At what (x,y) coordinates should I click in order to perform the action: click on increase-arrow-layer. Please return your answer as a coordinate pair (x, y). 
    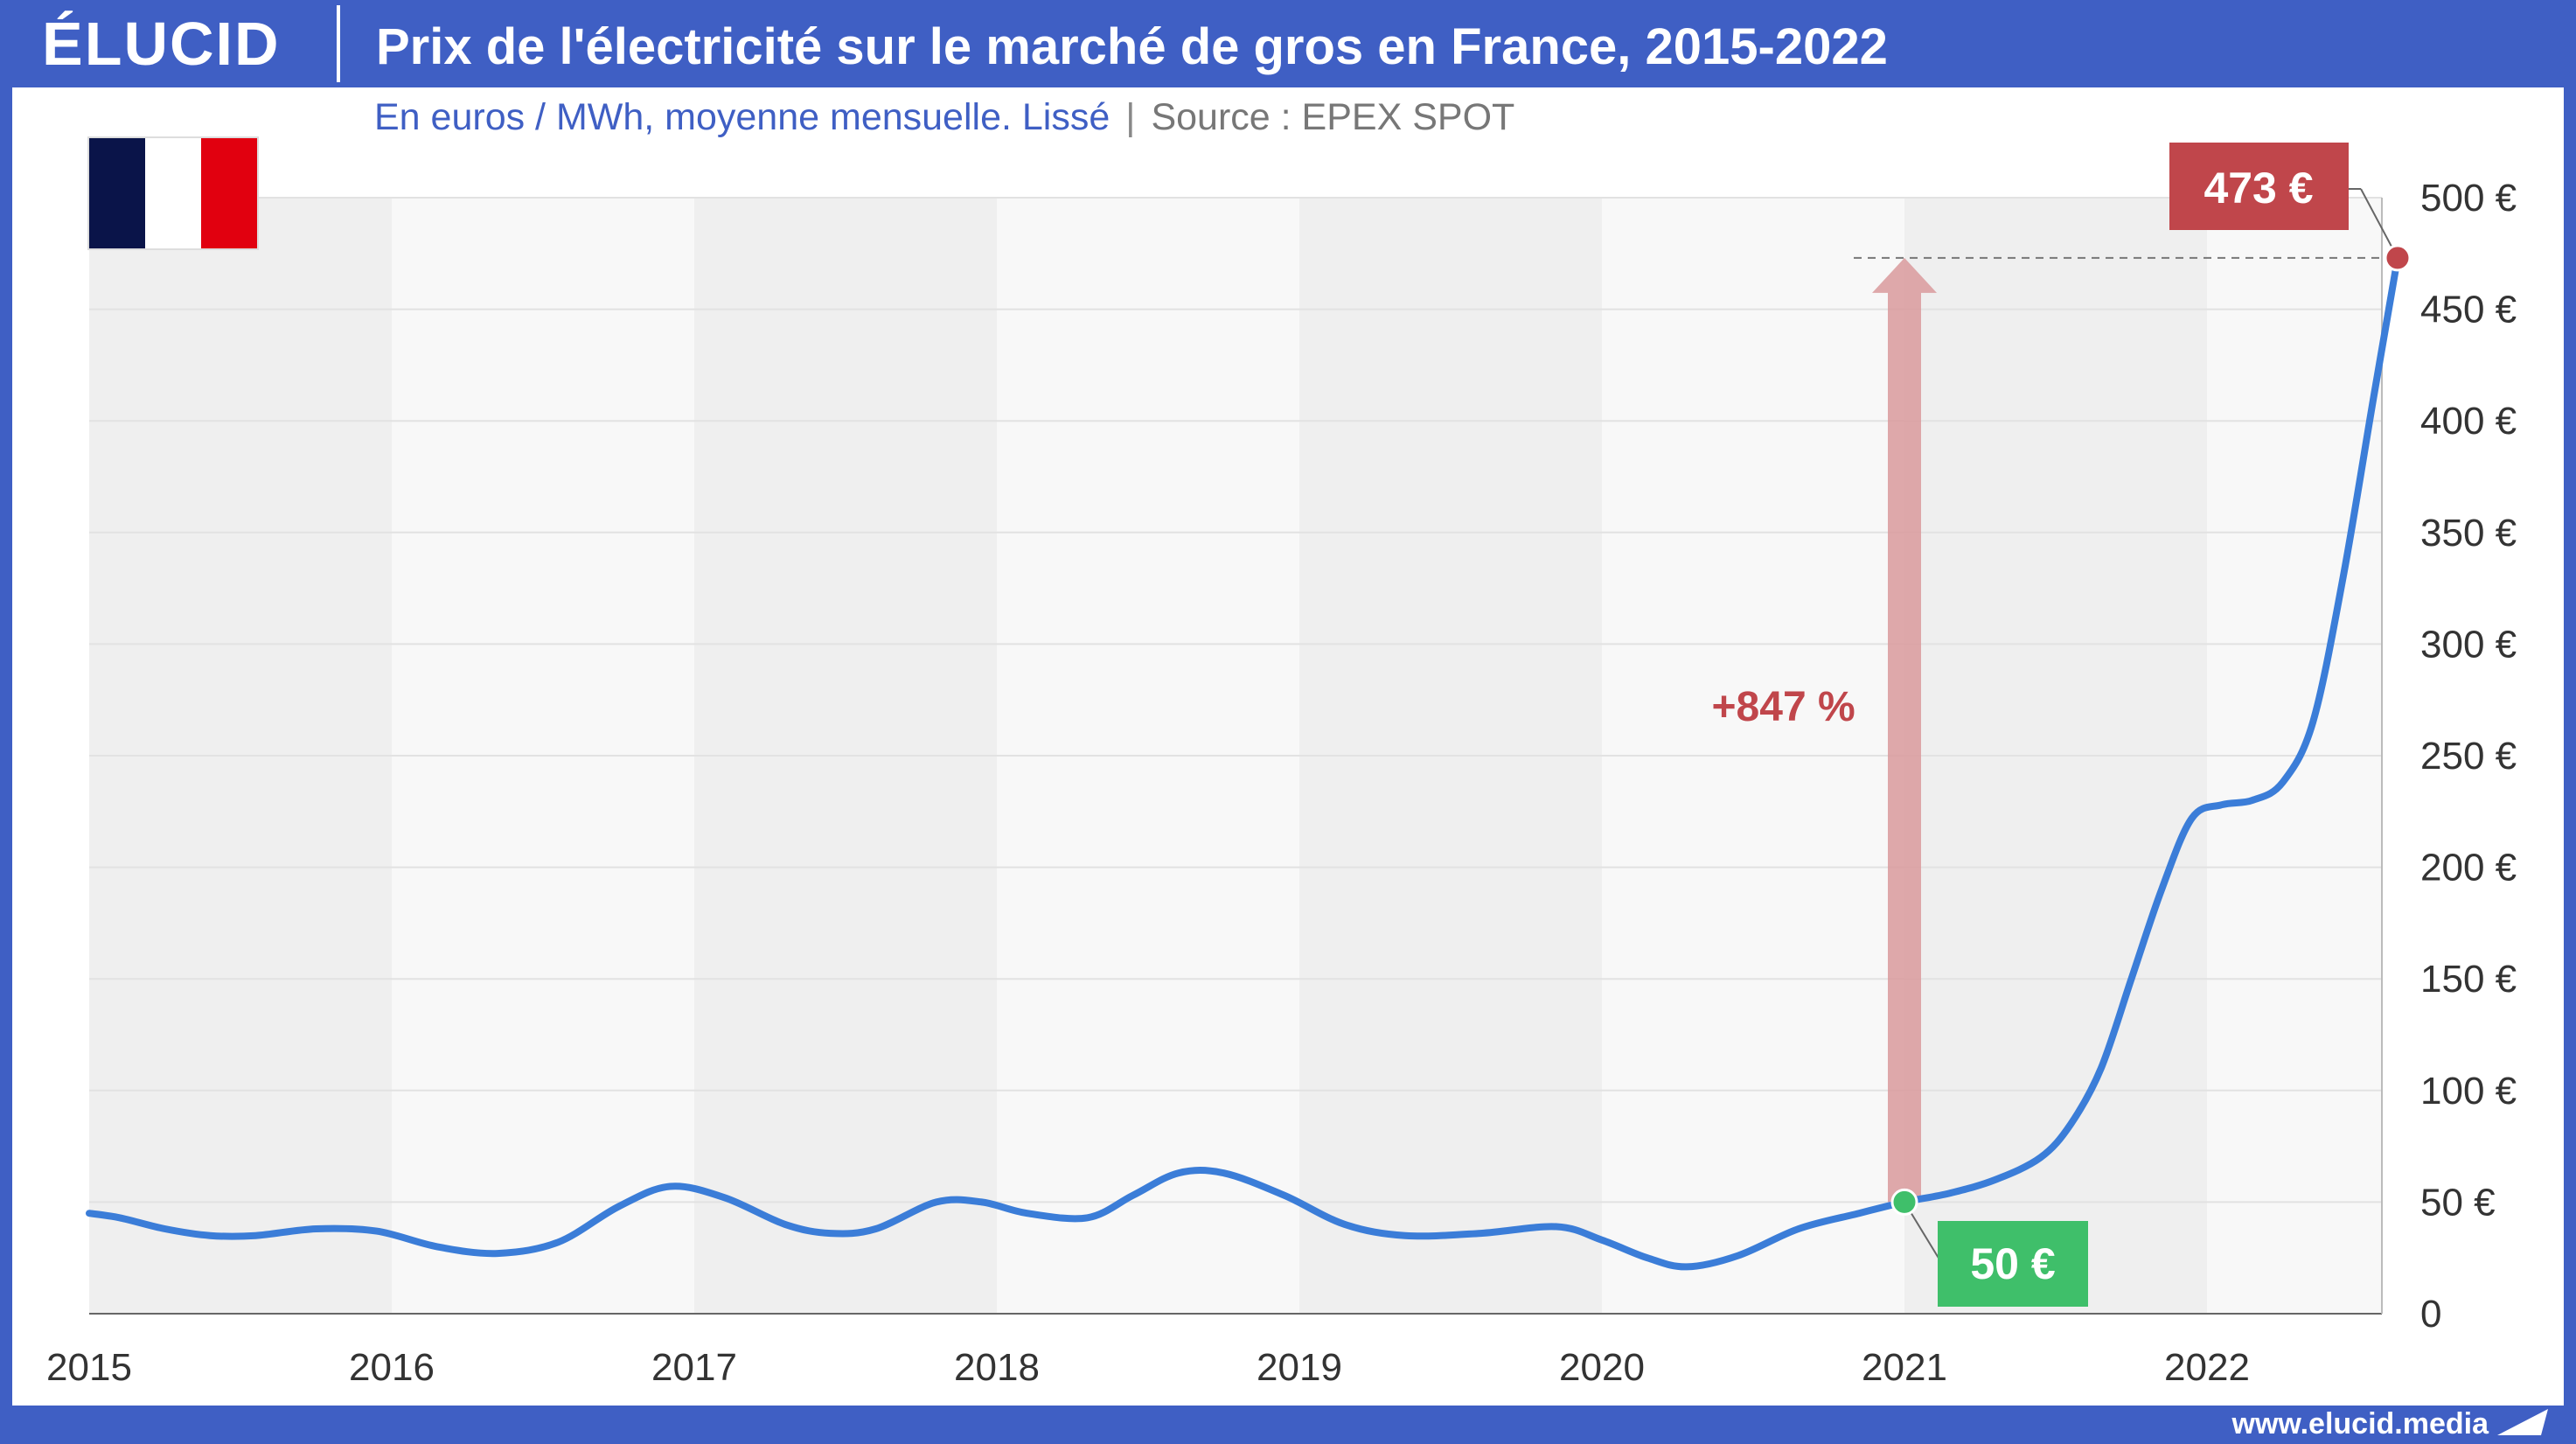
    Looking at the image, I should click on (2126, 729).